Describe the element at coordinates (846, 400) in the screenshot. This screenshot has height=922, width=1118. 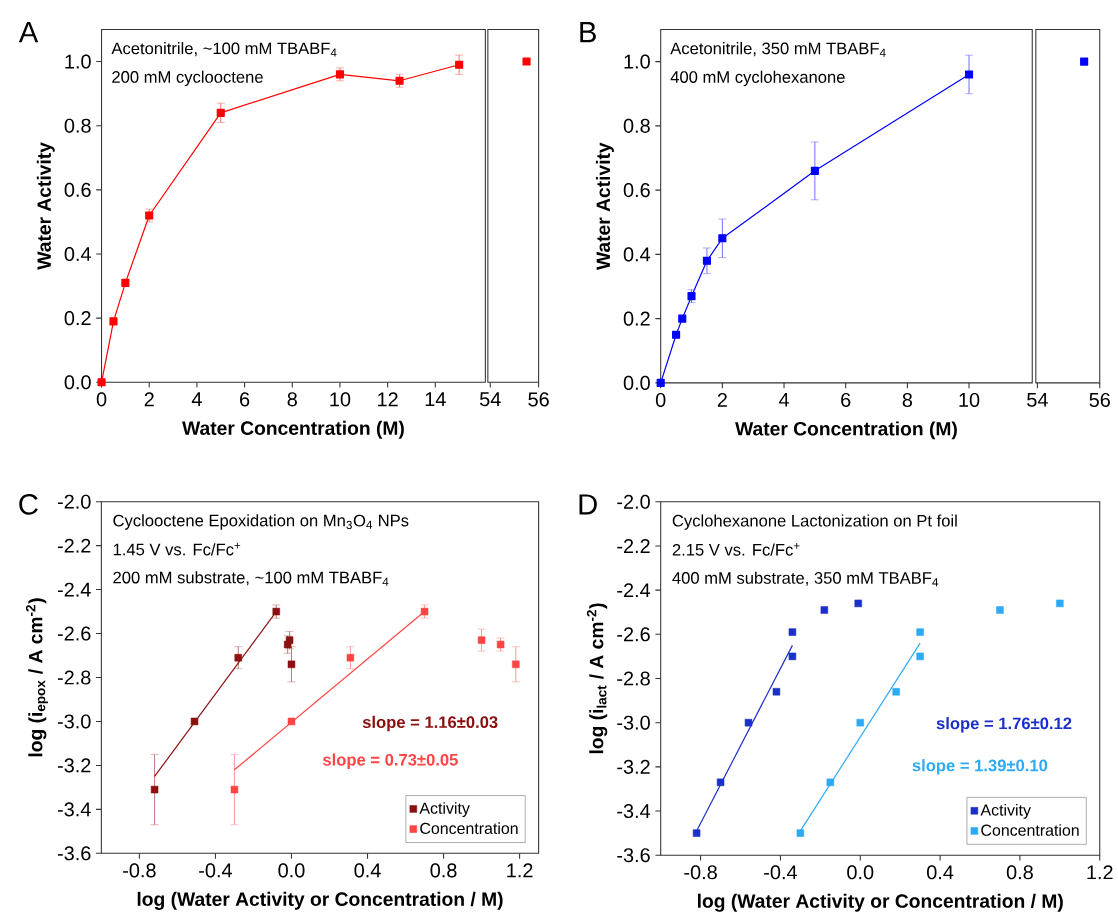
I see `x-tick-label: 6` at that location.